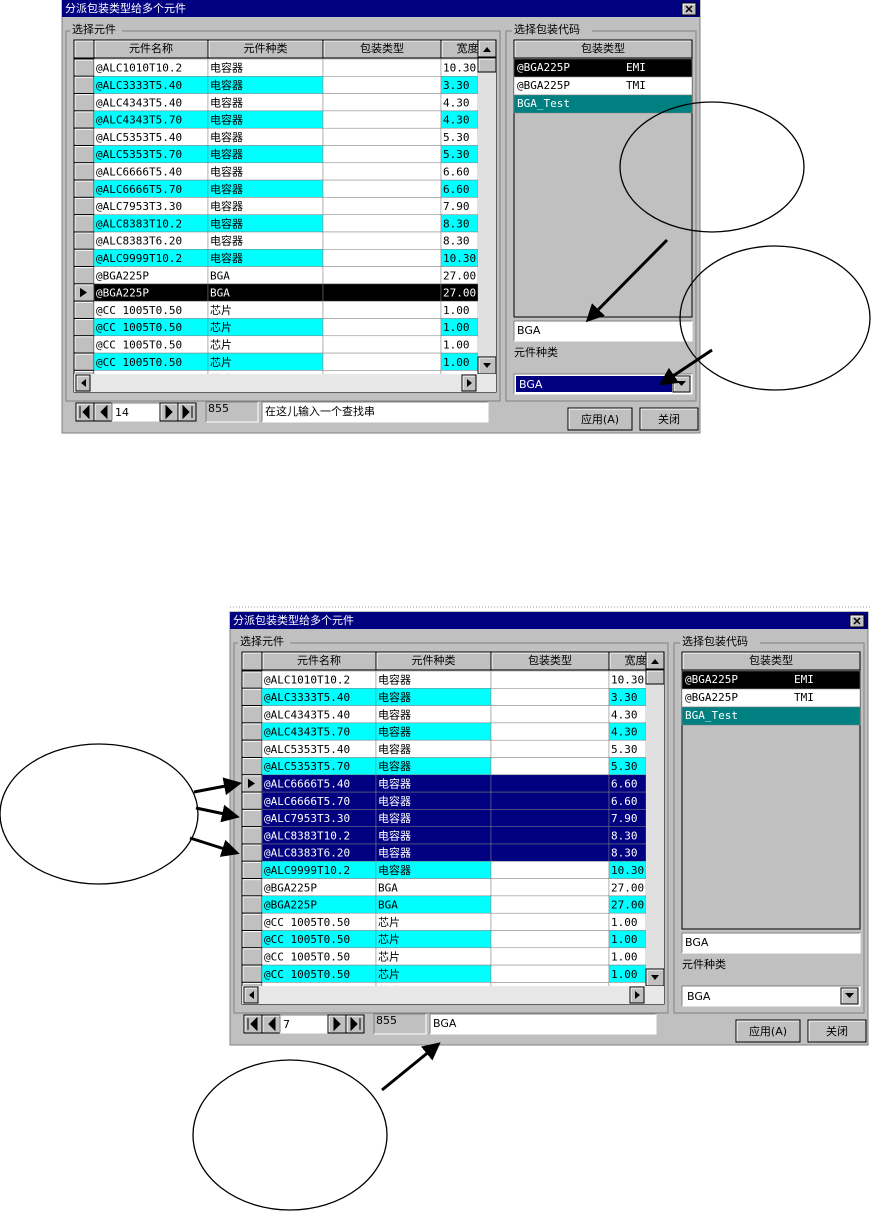 This screenshot has width=877, height=1230. Describe the element at coordinates (139, 85) in the screenshot. I see `cell-text: @ALC3333T5.40` at that location.